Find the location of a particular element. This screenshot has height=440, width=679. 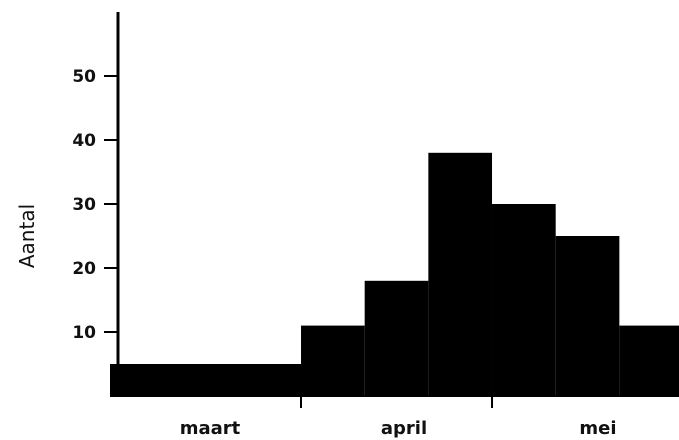

y-tick-label-50: 50 is located at coordinates (84, 77).